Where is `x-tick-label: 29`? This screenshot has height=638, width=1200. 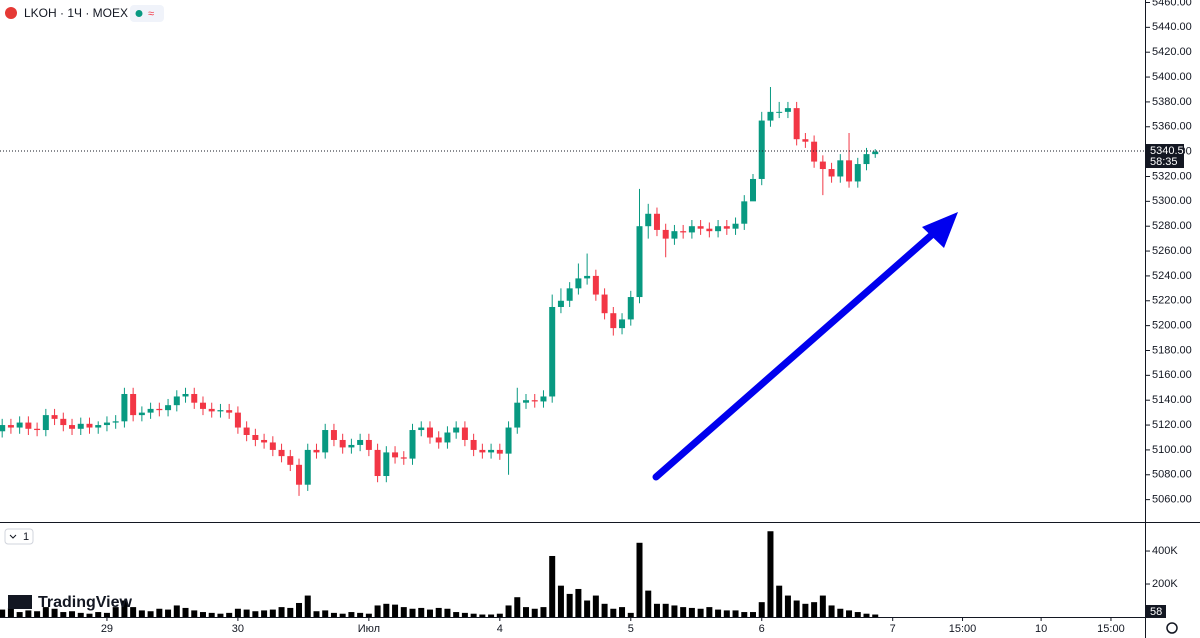 x-tick-label: 29 is located at coordinates (107, 629).